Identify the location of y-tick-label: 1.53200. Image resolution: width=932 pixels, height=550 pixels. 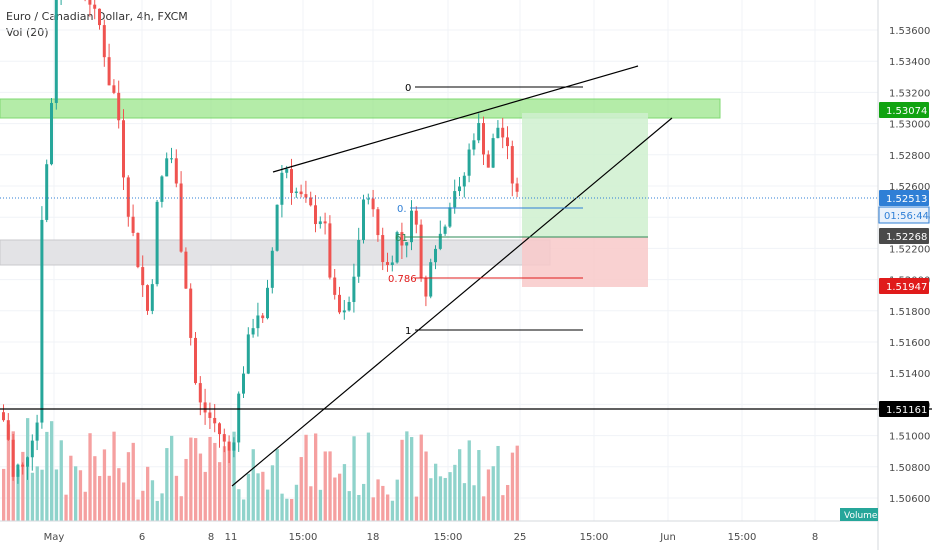
(909, 93).